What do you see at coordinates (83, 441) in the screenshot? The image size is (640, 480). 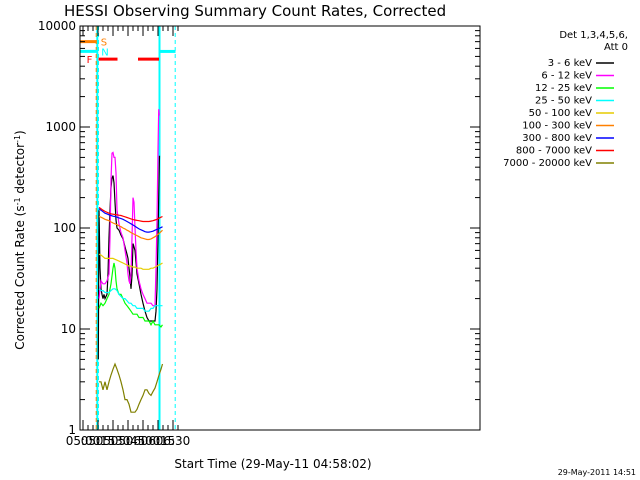 I see `x-tick-label-0: 05:00` at bounding box center [83, 441].